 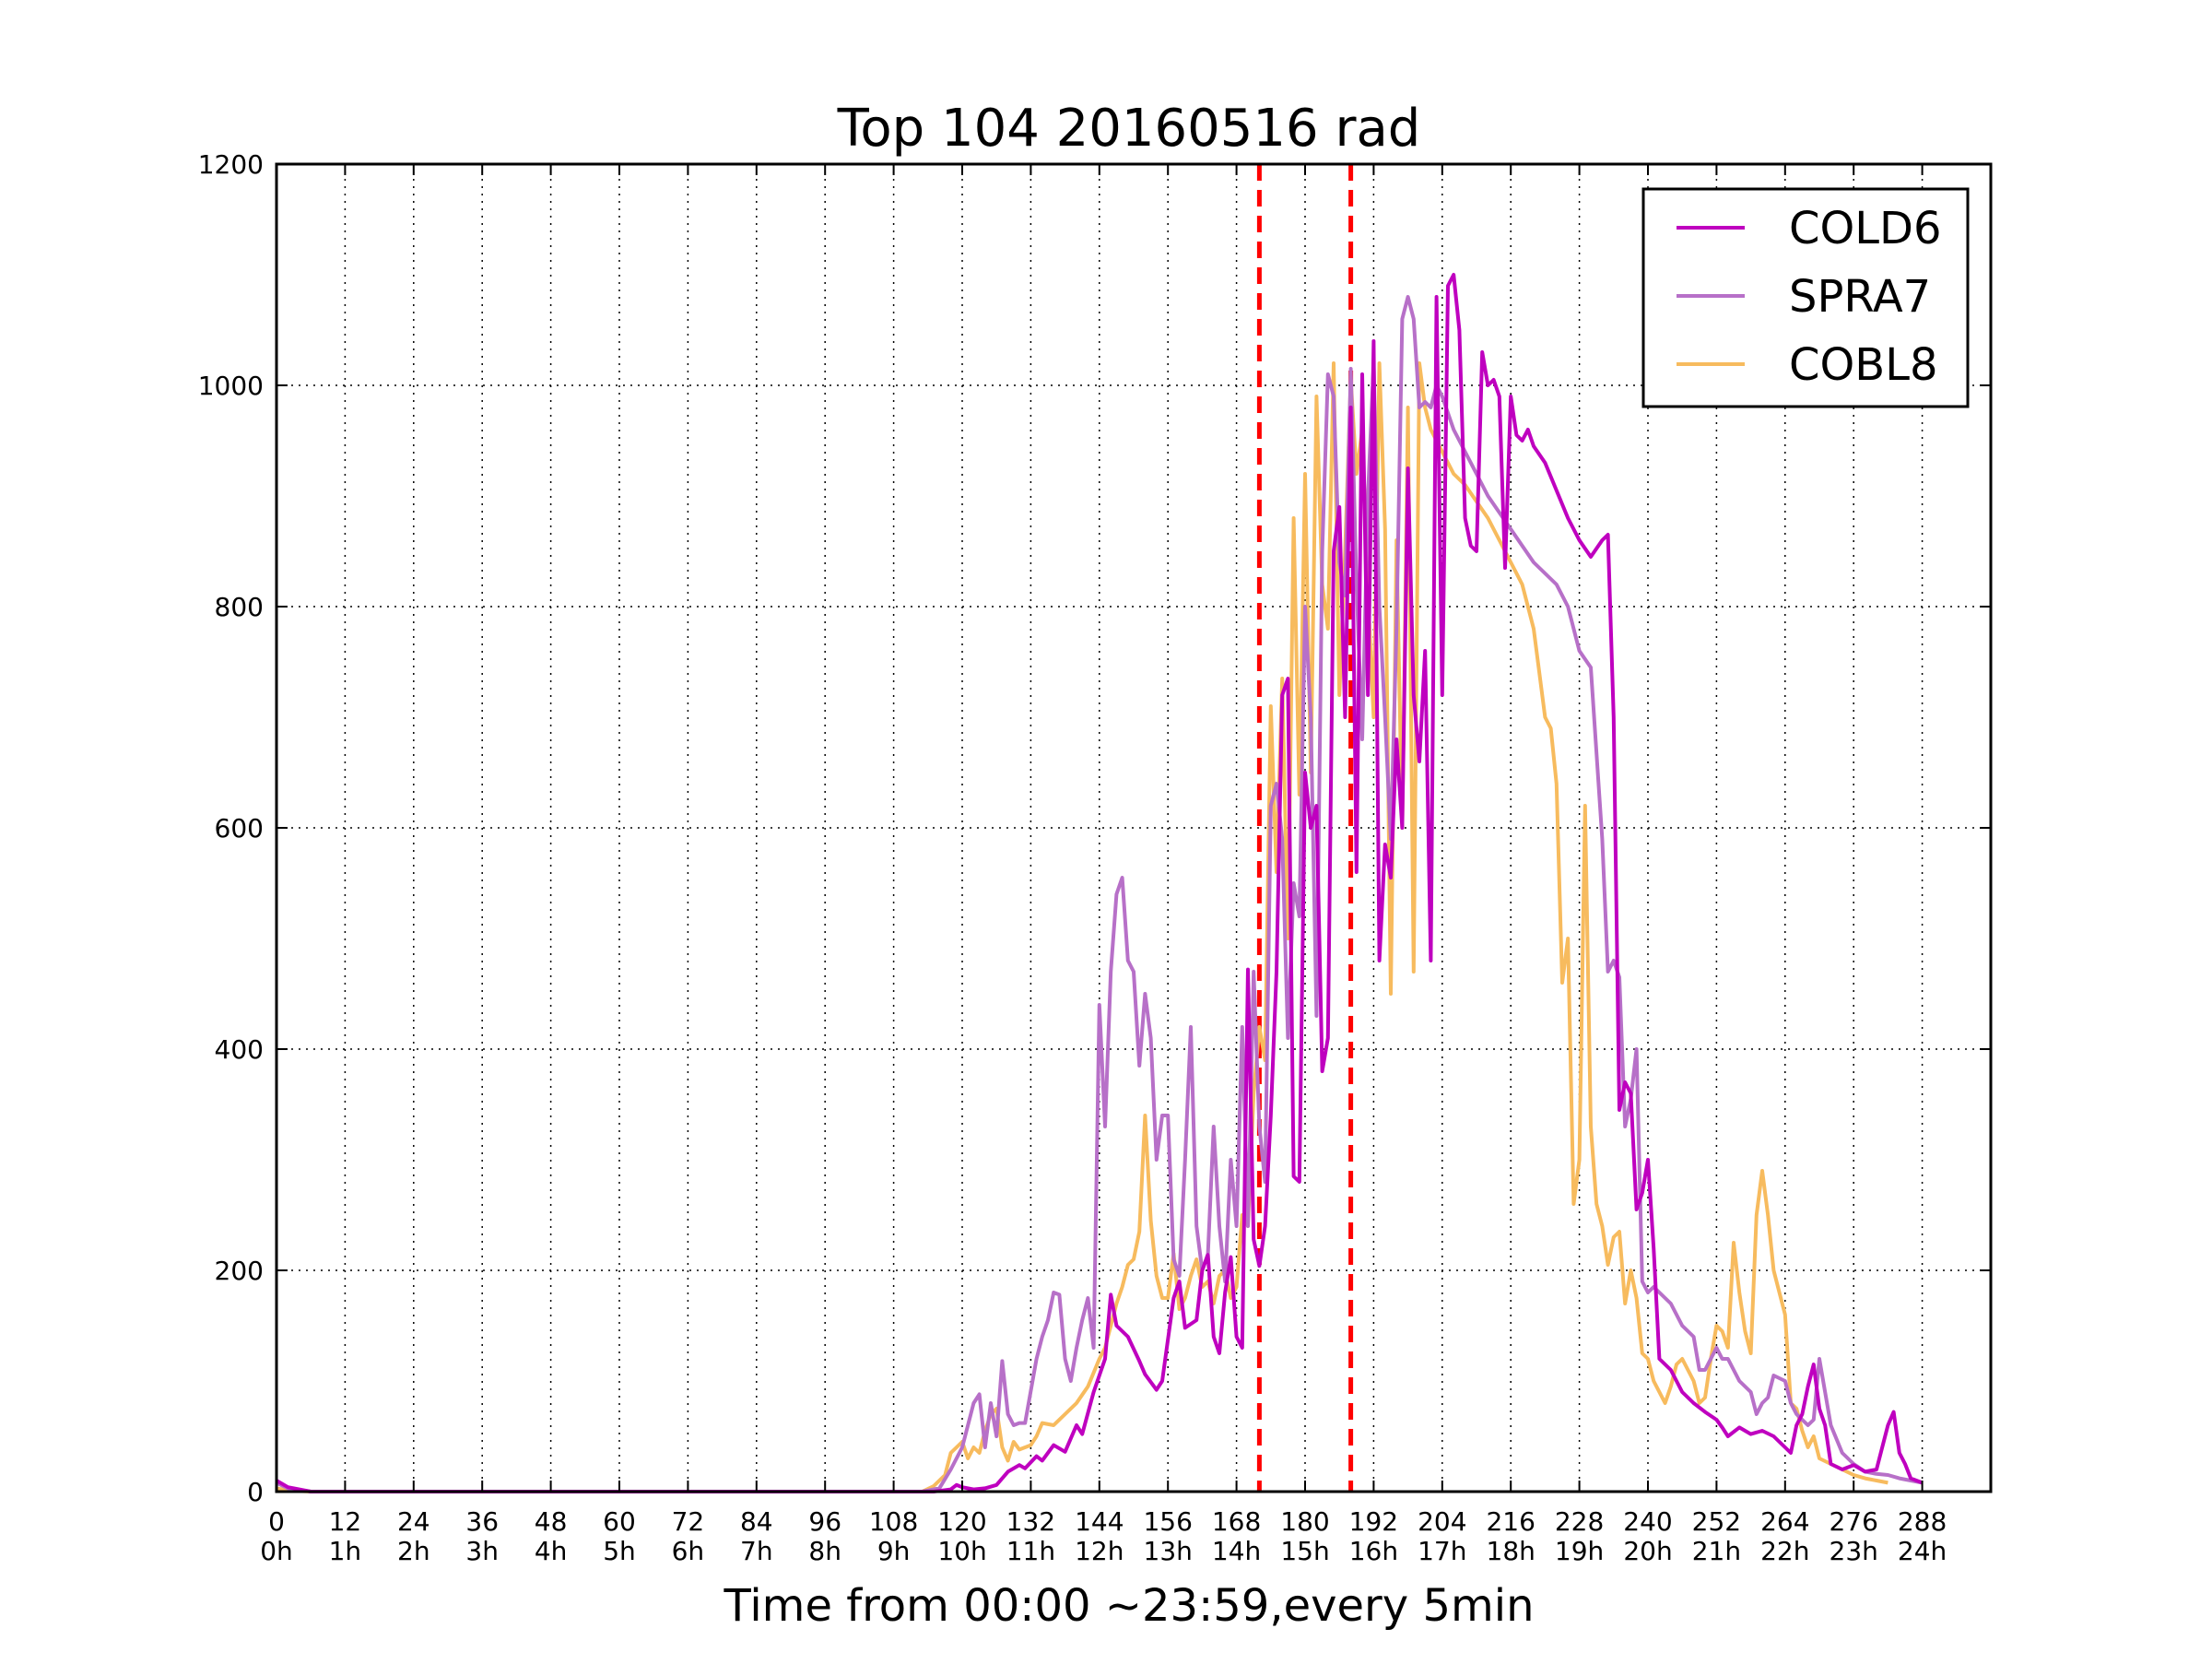 I want to click on y-tick-label: 400, so click(x=239, y=1049).